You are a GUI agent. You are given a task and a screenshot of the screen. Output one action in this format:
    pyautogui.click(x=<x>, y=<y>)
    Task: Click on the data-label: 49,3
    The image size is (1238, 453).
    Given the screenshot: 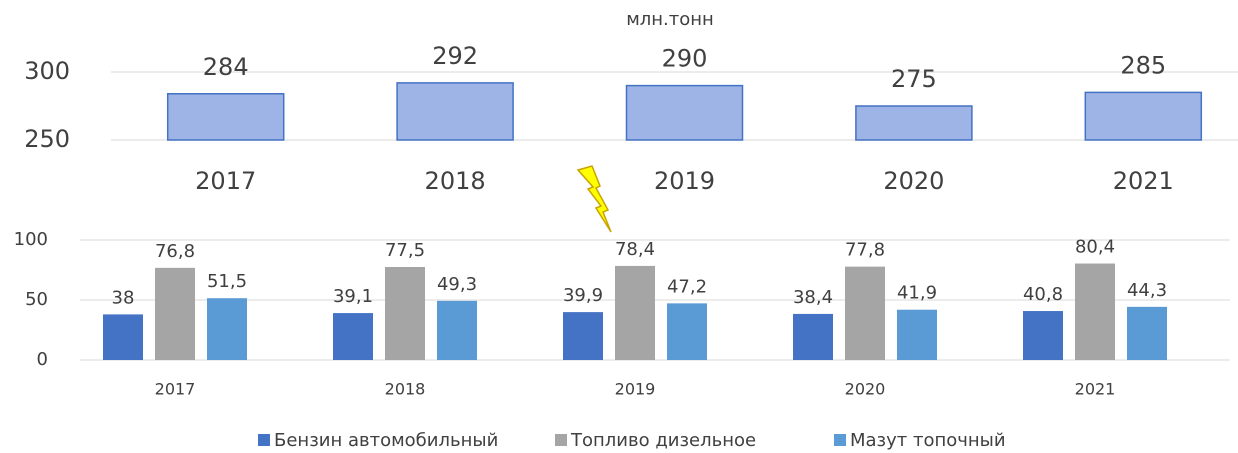 What is the action you would take?
    pyautogui.click(x=457, y=284)
    